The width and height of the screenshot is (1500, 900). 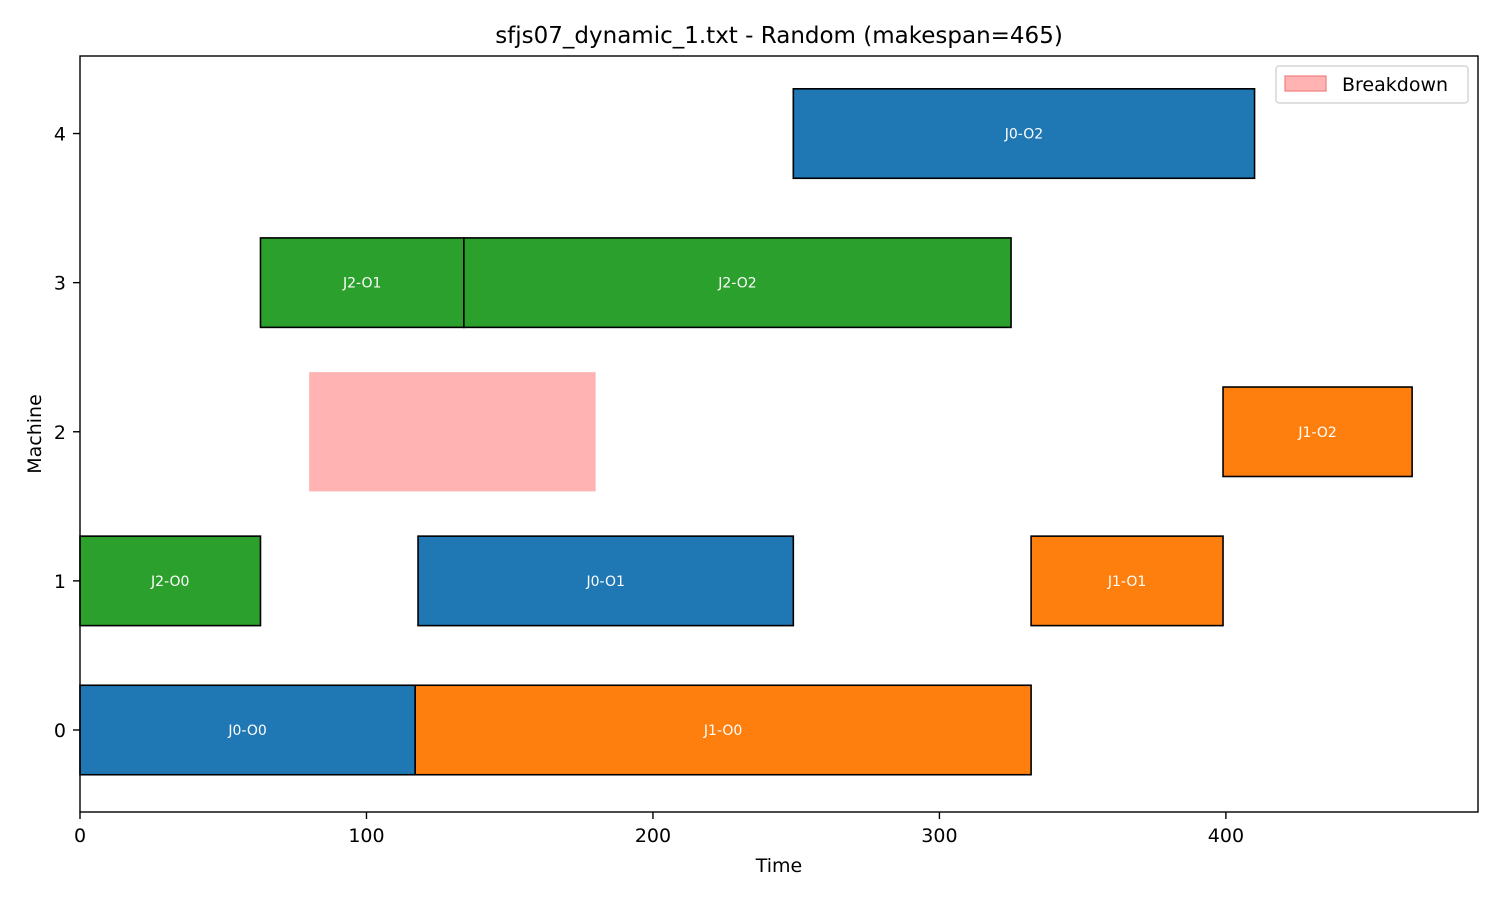 What do you see at coordinates (653, 836) in the screenshot?
I see `x-tick-label: 200` at bounding box center [653, 836].